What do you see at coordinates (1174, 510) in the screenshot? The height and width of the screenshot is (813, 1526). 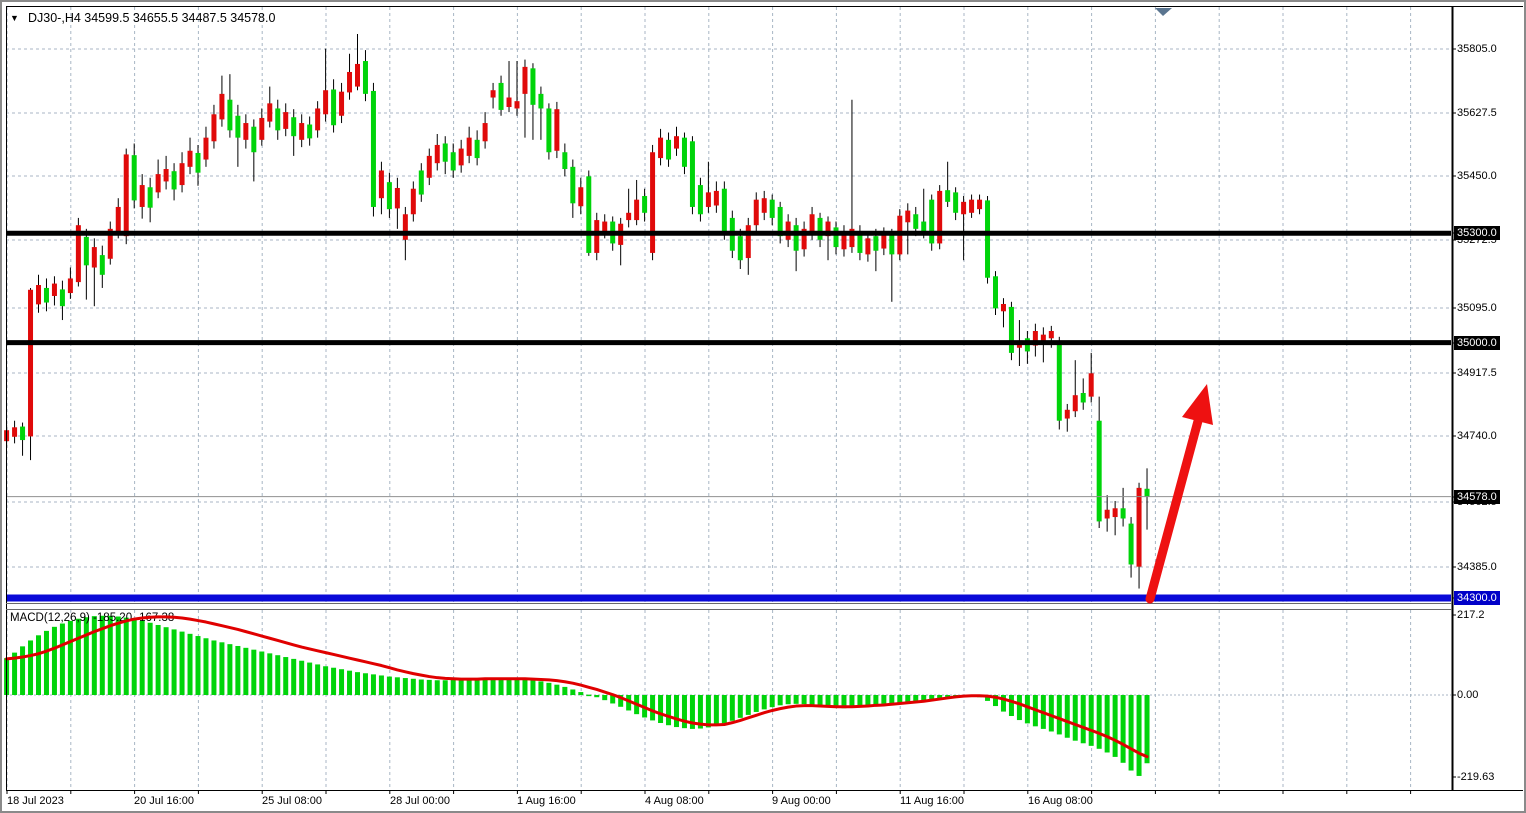 I see `trend-arrow-shaft` at bounding box center [1174, 510].